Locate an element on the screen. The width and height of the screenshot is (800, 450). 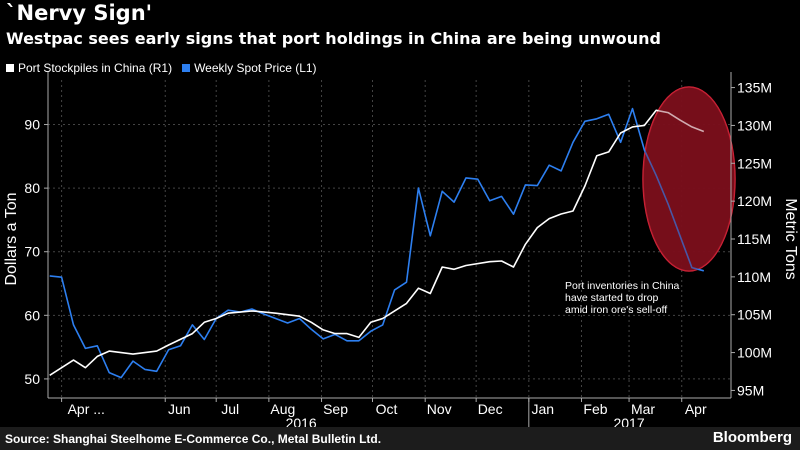
left-tick-label: 80 is located at coordinates (32, 188).